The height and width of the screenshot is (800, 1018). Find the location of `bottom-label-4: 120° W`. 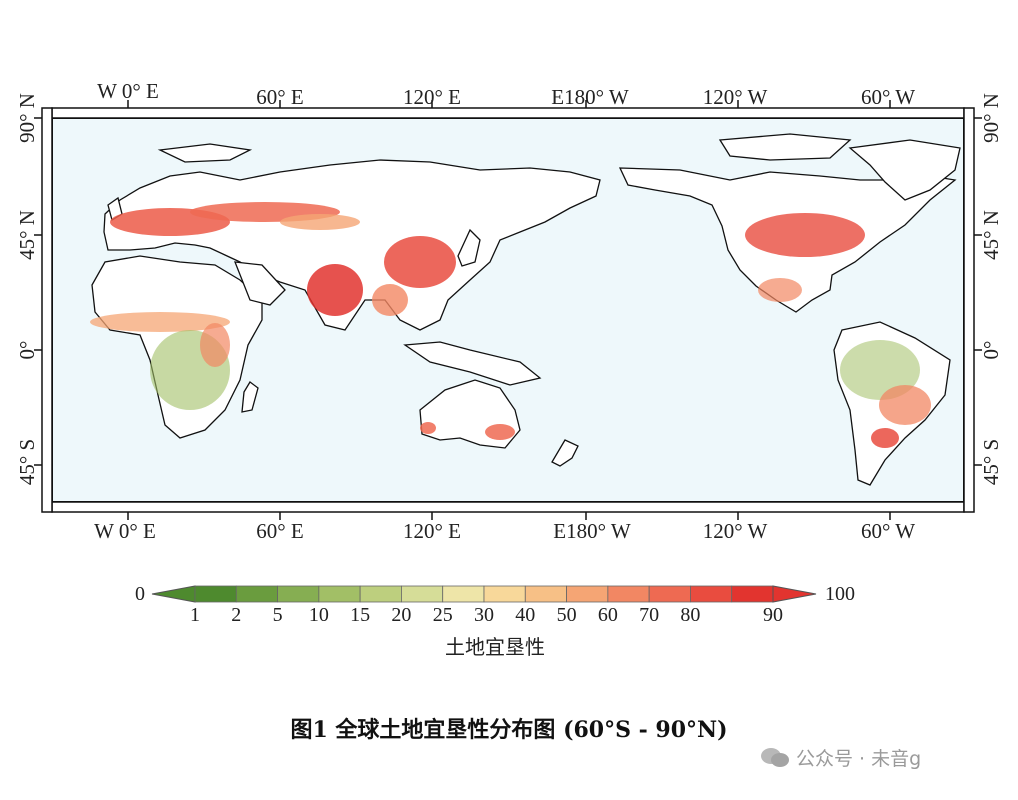

bottom-label-4: 120° W is located at coordinates (735, 531).